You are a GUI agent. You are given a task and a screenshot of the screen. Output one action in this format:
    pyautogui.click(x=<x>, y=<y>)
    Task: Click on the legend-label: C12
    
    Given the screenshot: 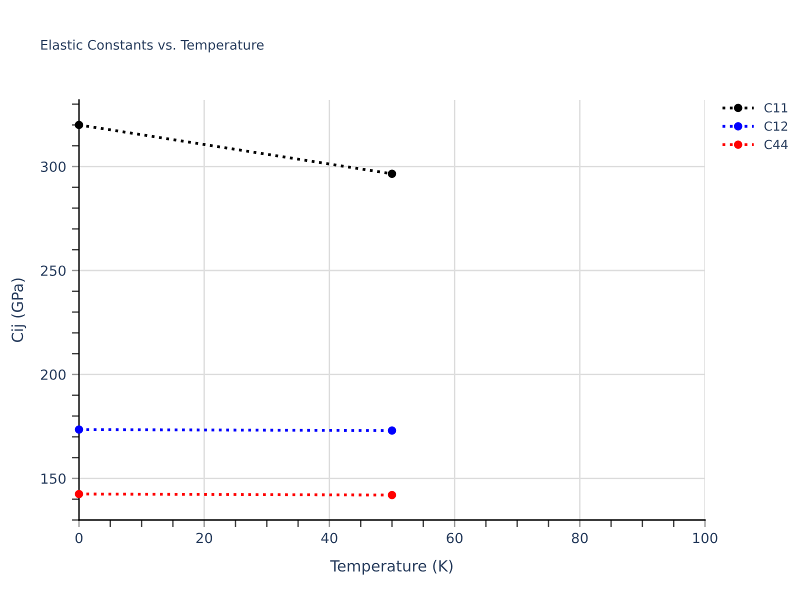 What is the action you would take?
    pyautogui.click(x=776, y=126)
    